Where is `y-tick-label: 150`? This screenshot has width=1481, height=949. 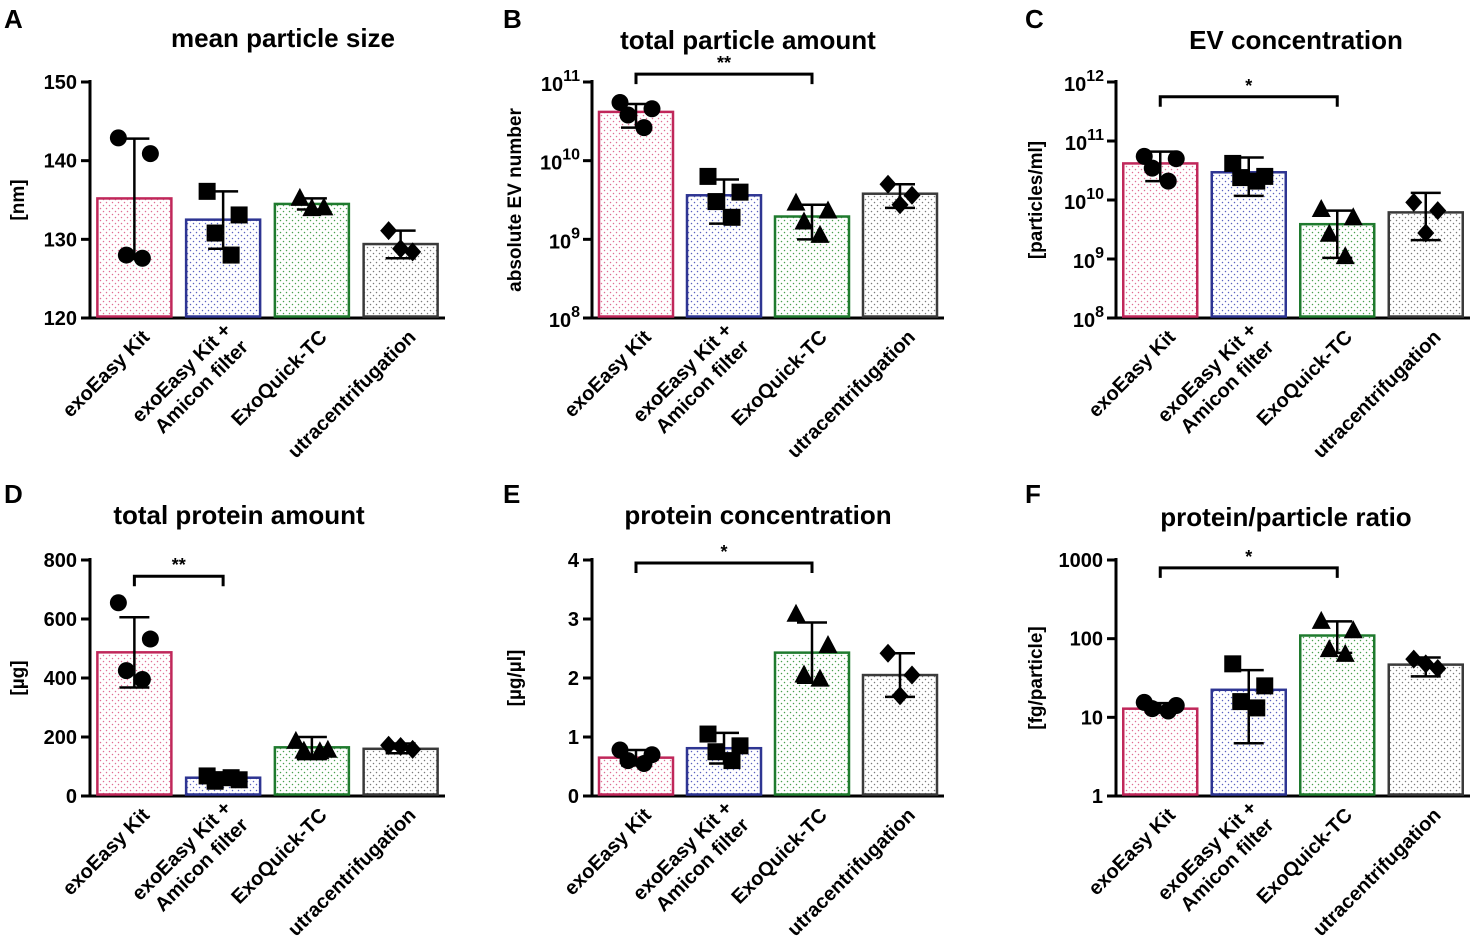
y-tick-label: 150 is located at coordinates (60, 83).